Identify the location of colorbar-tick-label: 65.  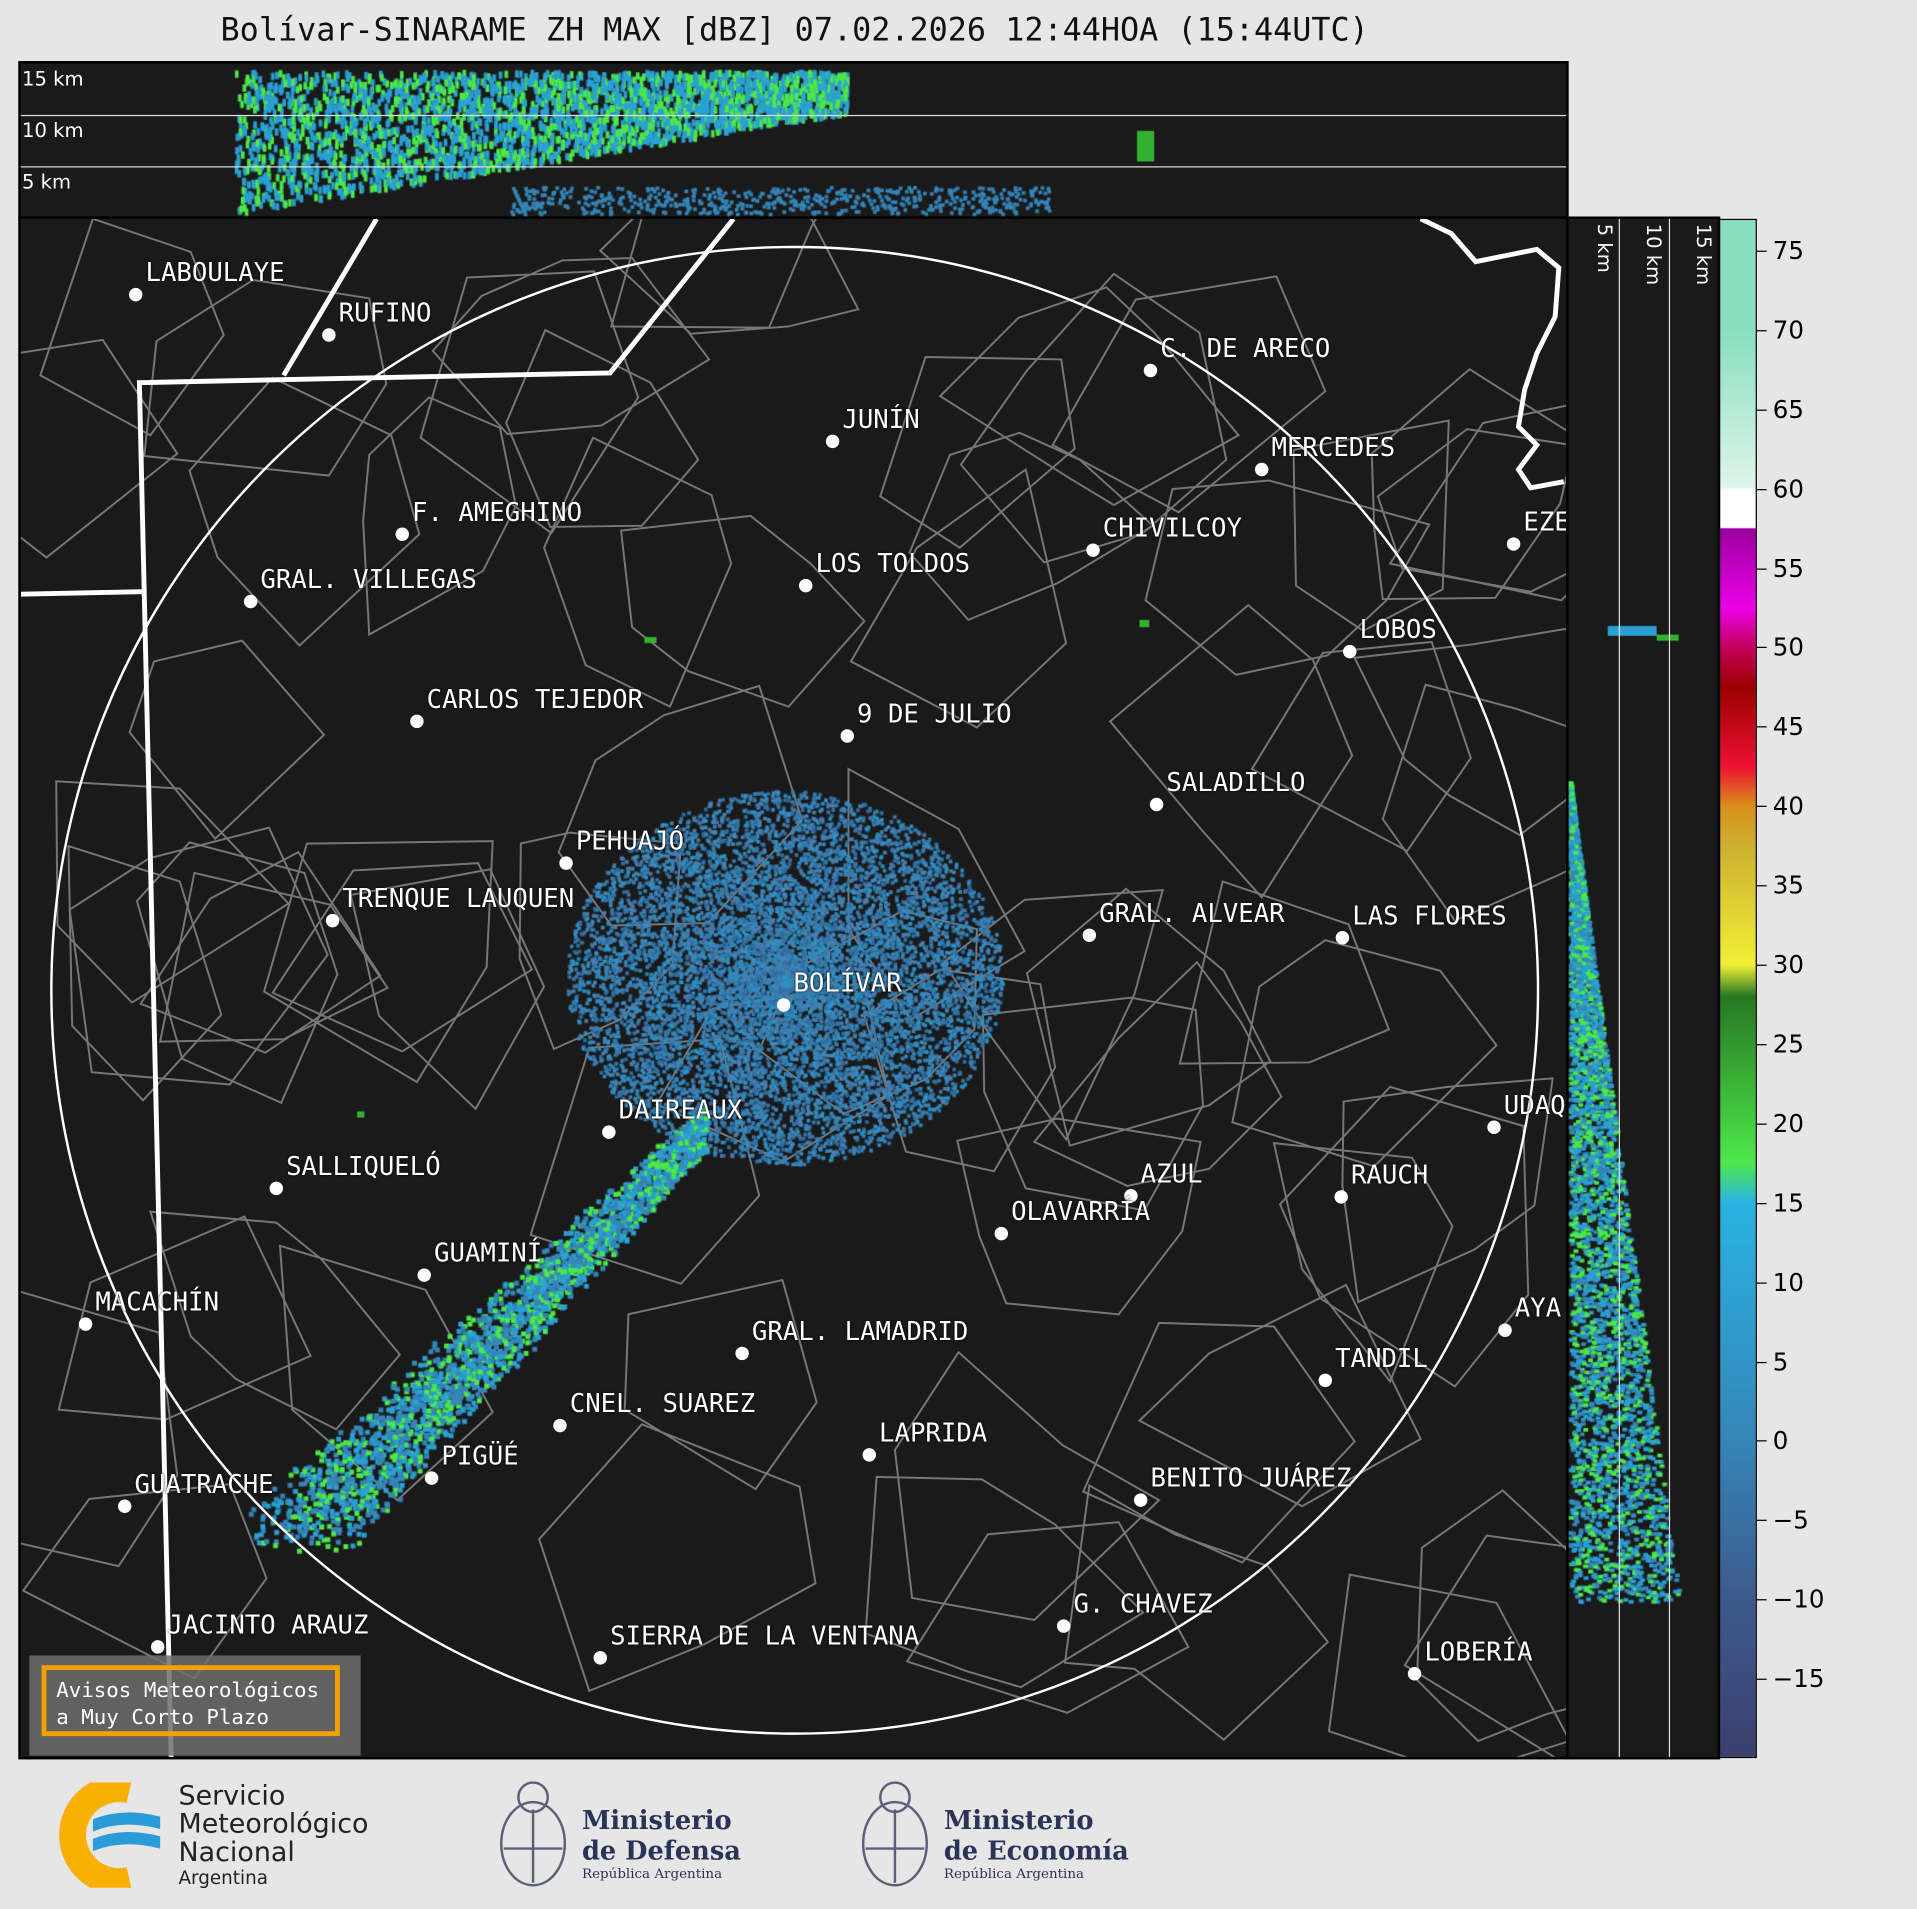
(1788, 409).